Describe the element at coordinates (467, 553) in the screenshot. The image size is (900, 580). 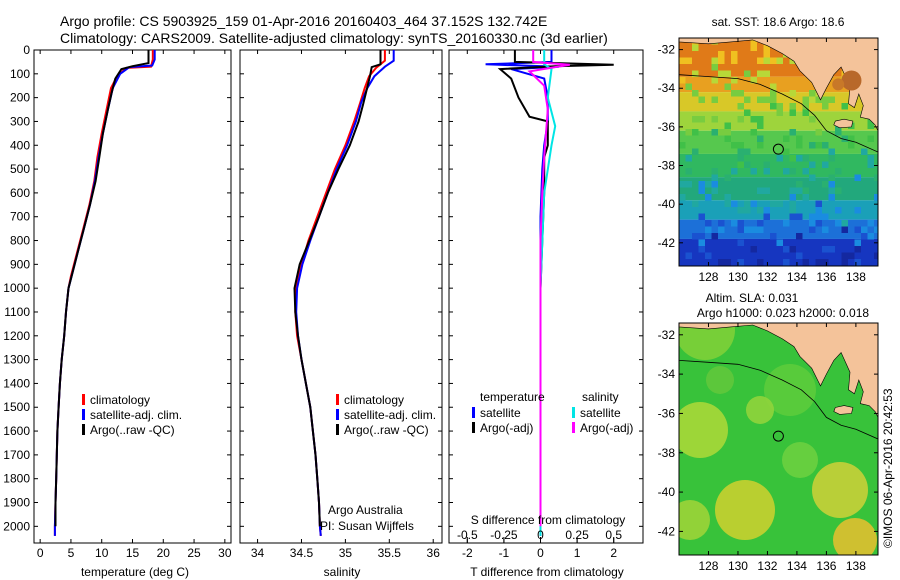
I see `x-tick-label: -2` at that location.